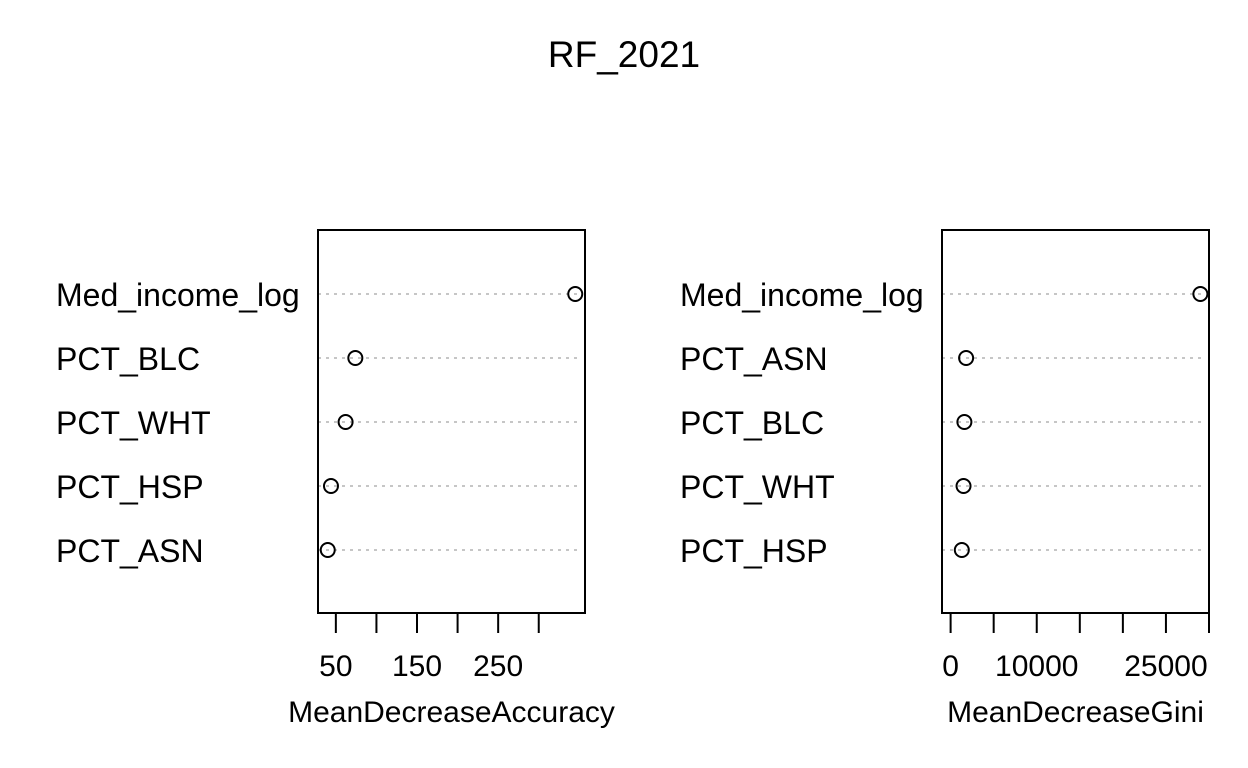  What do you see at coordinates (451, 712) in the screenshot?
I see `x-axis-title: MeanDecreaseAccuracy` at bounding box center [451, 712].